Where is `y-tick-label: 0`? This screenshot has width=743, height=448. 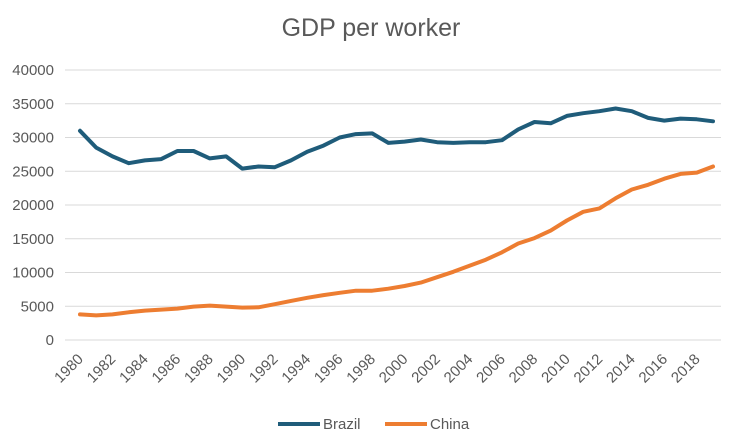 y-tick-label: 0 is located at coordinates (50, 340).